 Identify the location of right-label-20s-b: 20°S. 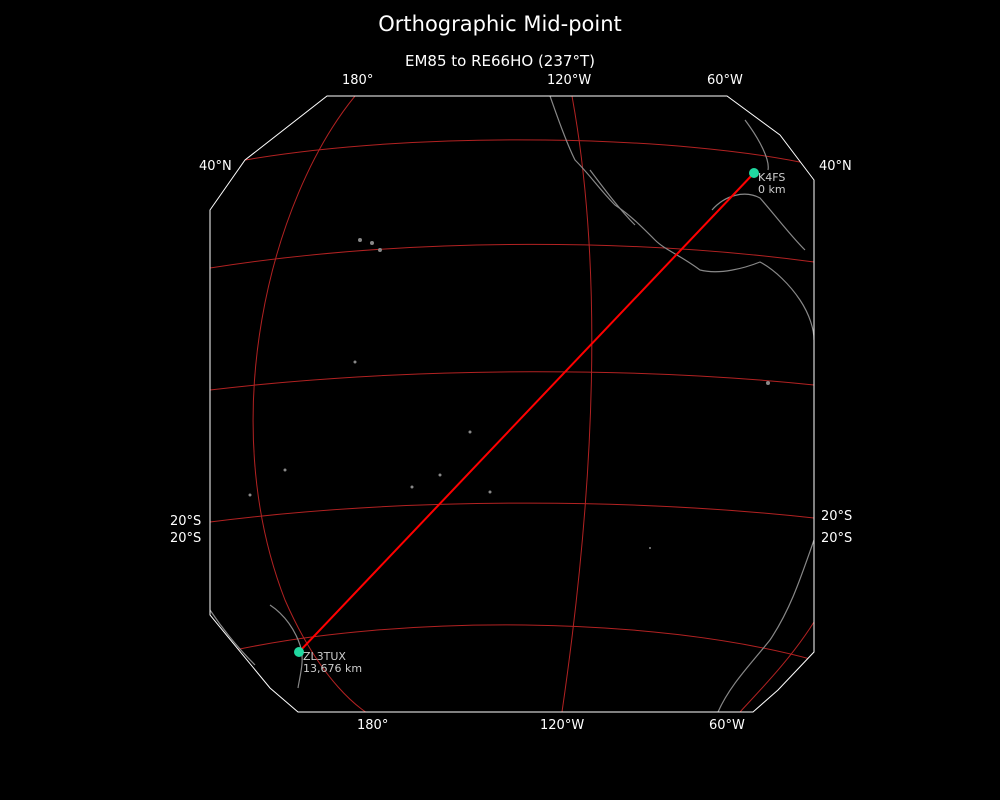
(837, 538).